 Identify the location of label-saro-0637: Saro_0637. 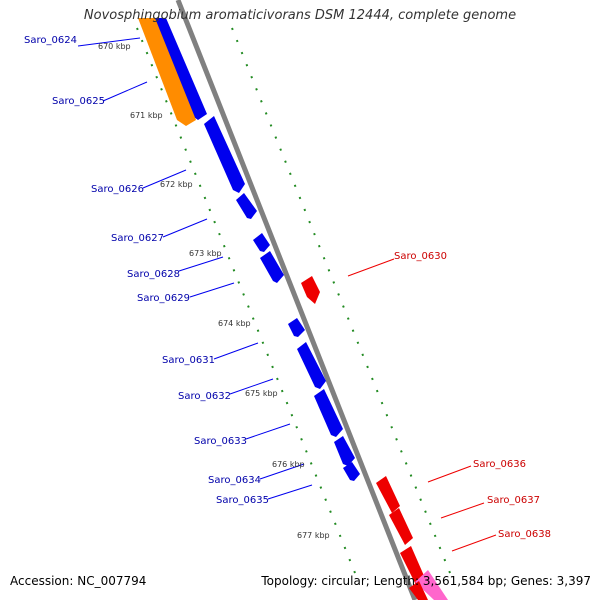
(513, 500).